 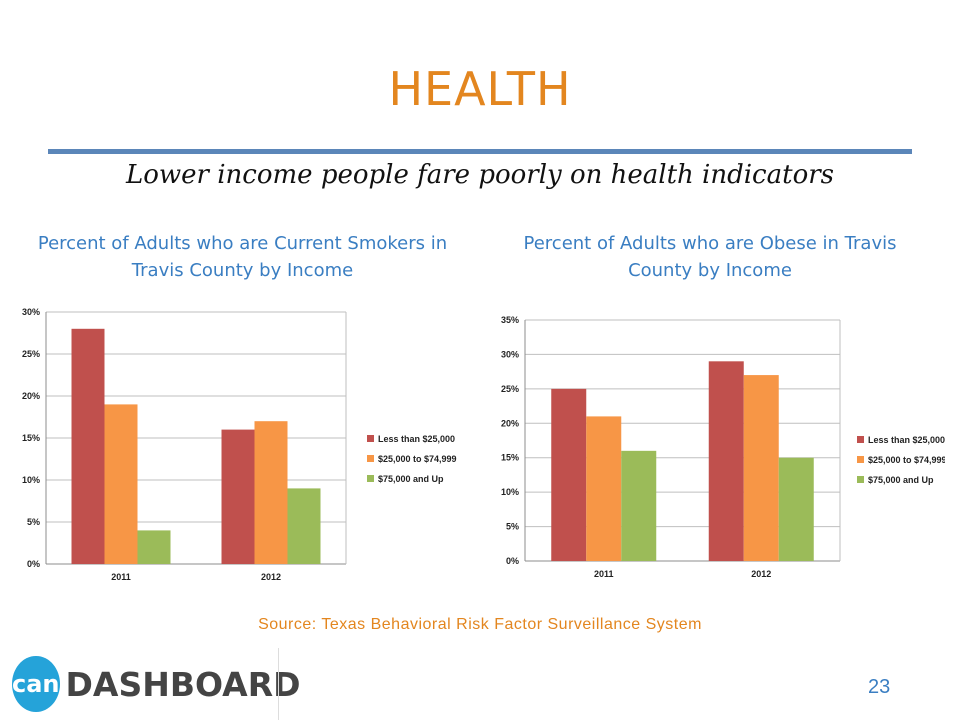 I want to click on smokers-xtick-label: 2012, so click(x=271, y=577).